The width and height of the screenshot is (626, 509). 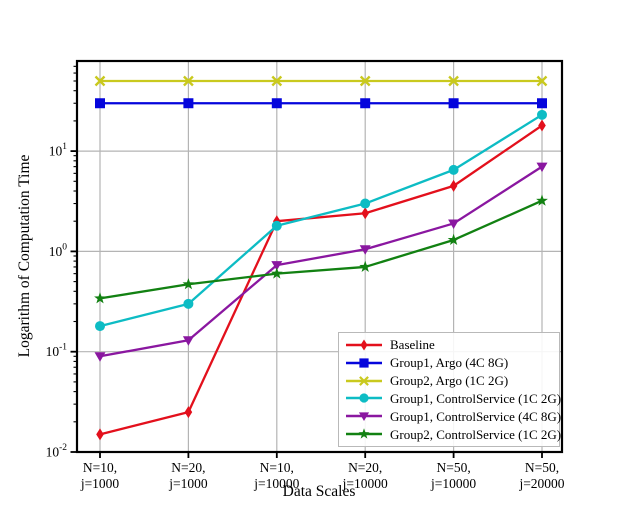 I want to click on legend-item-label: Group1, ControlService (4C 8G), so click(x=476, y=416).